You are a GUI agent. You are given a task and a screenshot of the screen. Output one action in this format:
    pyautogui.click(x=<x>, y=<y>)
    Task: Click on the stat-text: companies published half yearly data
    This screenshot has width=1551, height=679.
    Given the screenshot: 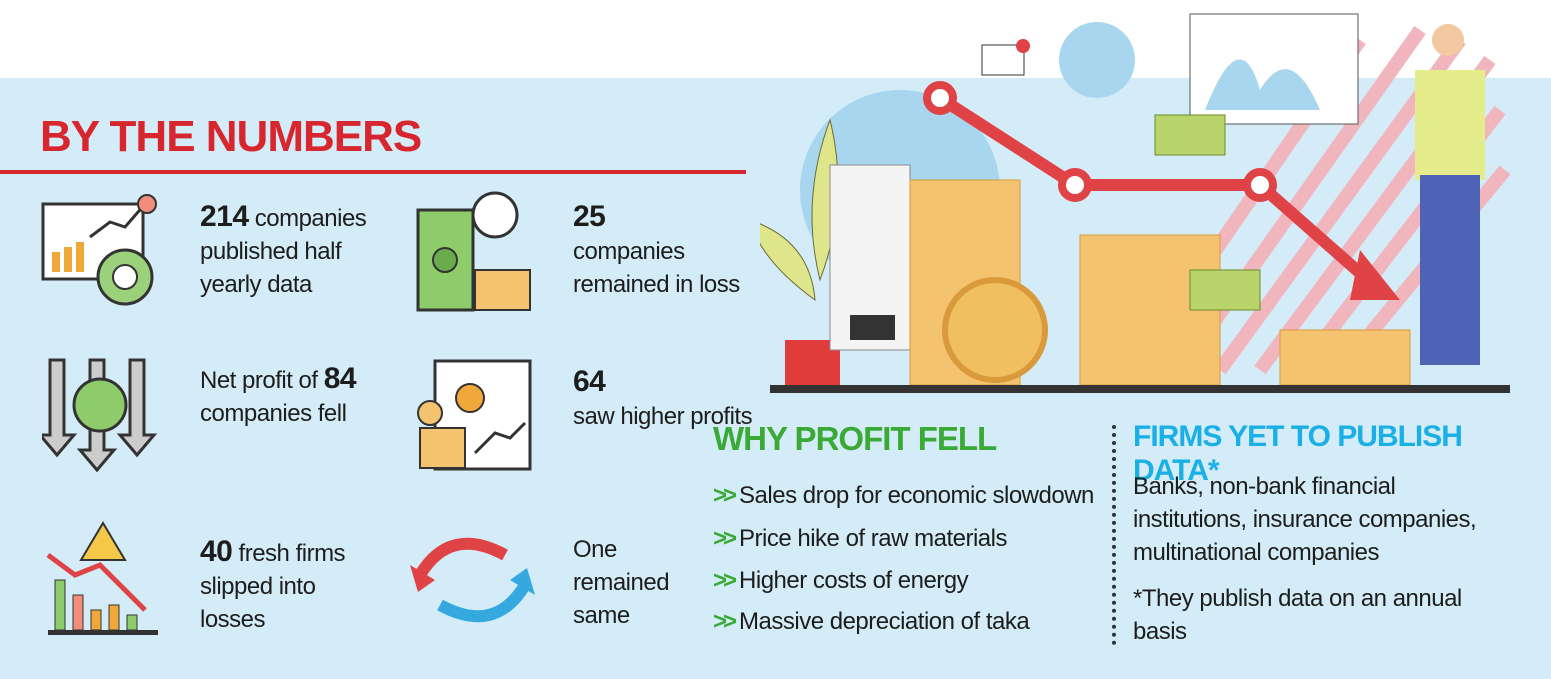 What is the action you would take?
    pyautogui.click(x=283, y=251)
    